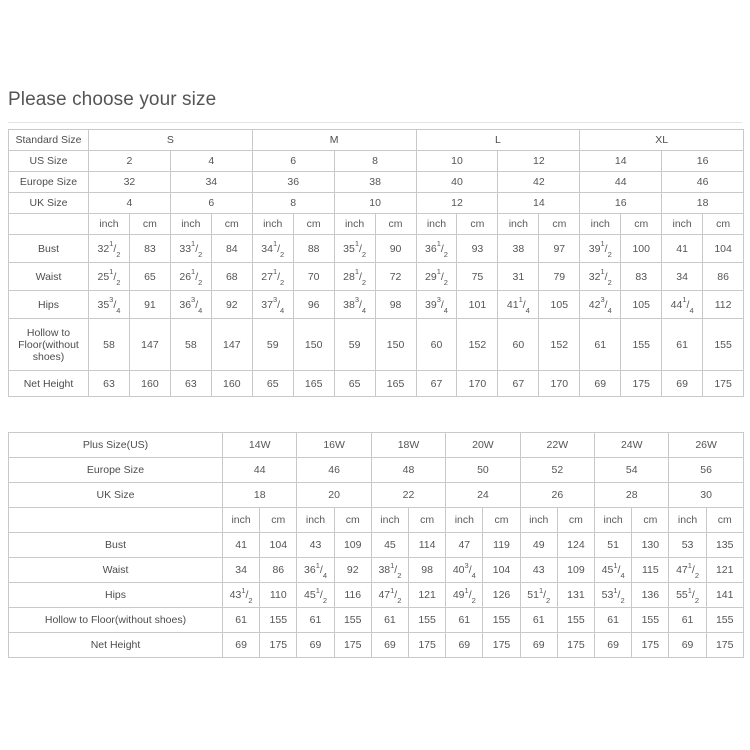 The height and width of the screenshot is (750, 750). I want to click on cell-plus-net_height-8: 69, so click(538, 645).